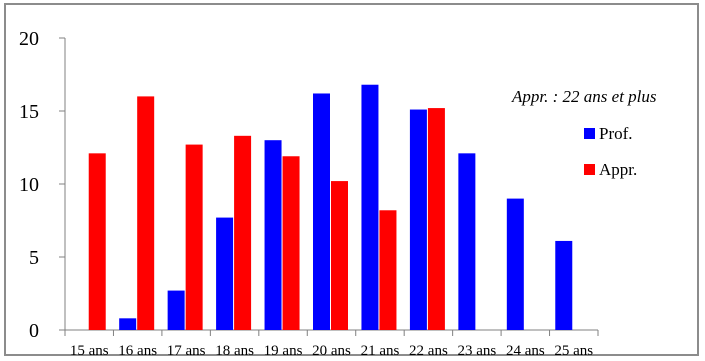  Describe the element at coordinates (573, 351) in the screenshot. I see `x-tick-label: 25 ans` at that location.